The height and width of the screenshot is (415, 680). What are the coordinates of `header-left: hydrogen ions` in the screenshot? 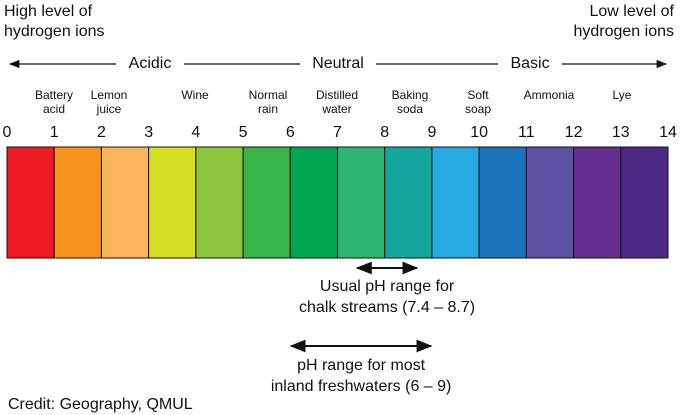 It's located at (54, 31).